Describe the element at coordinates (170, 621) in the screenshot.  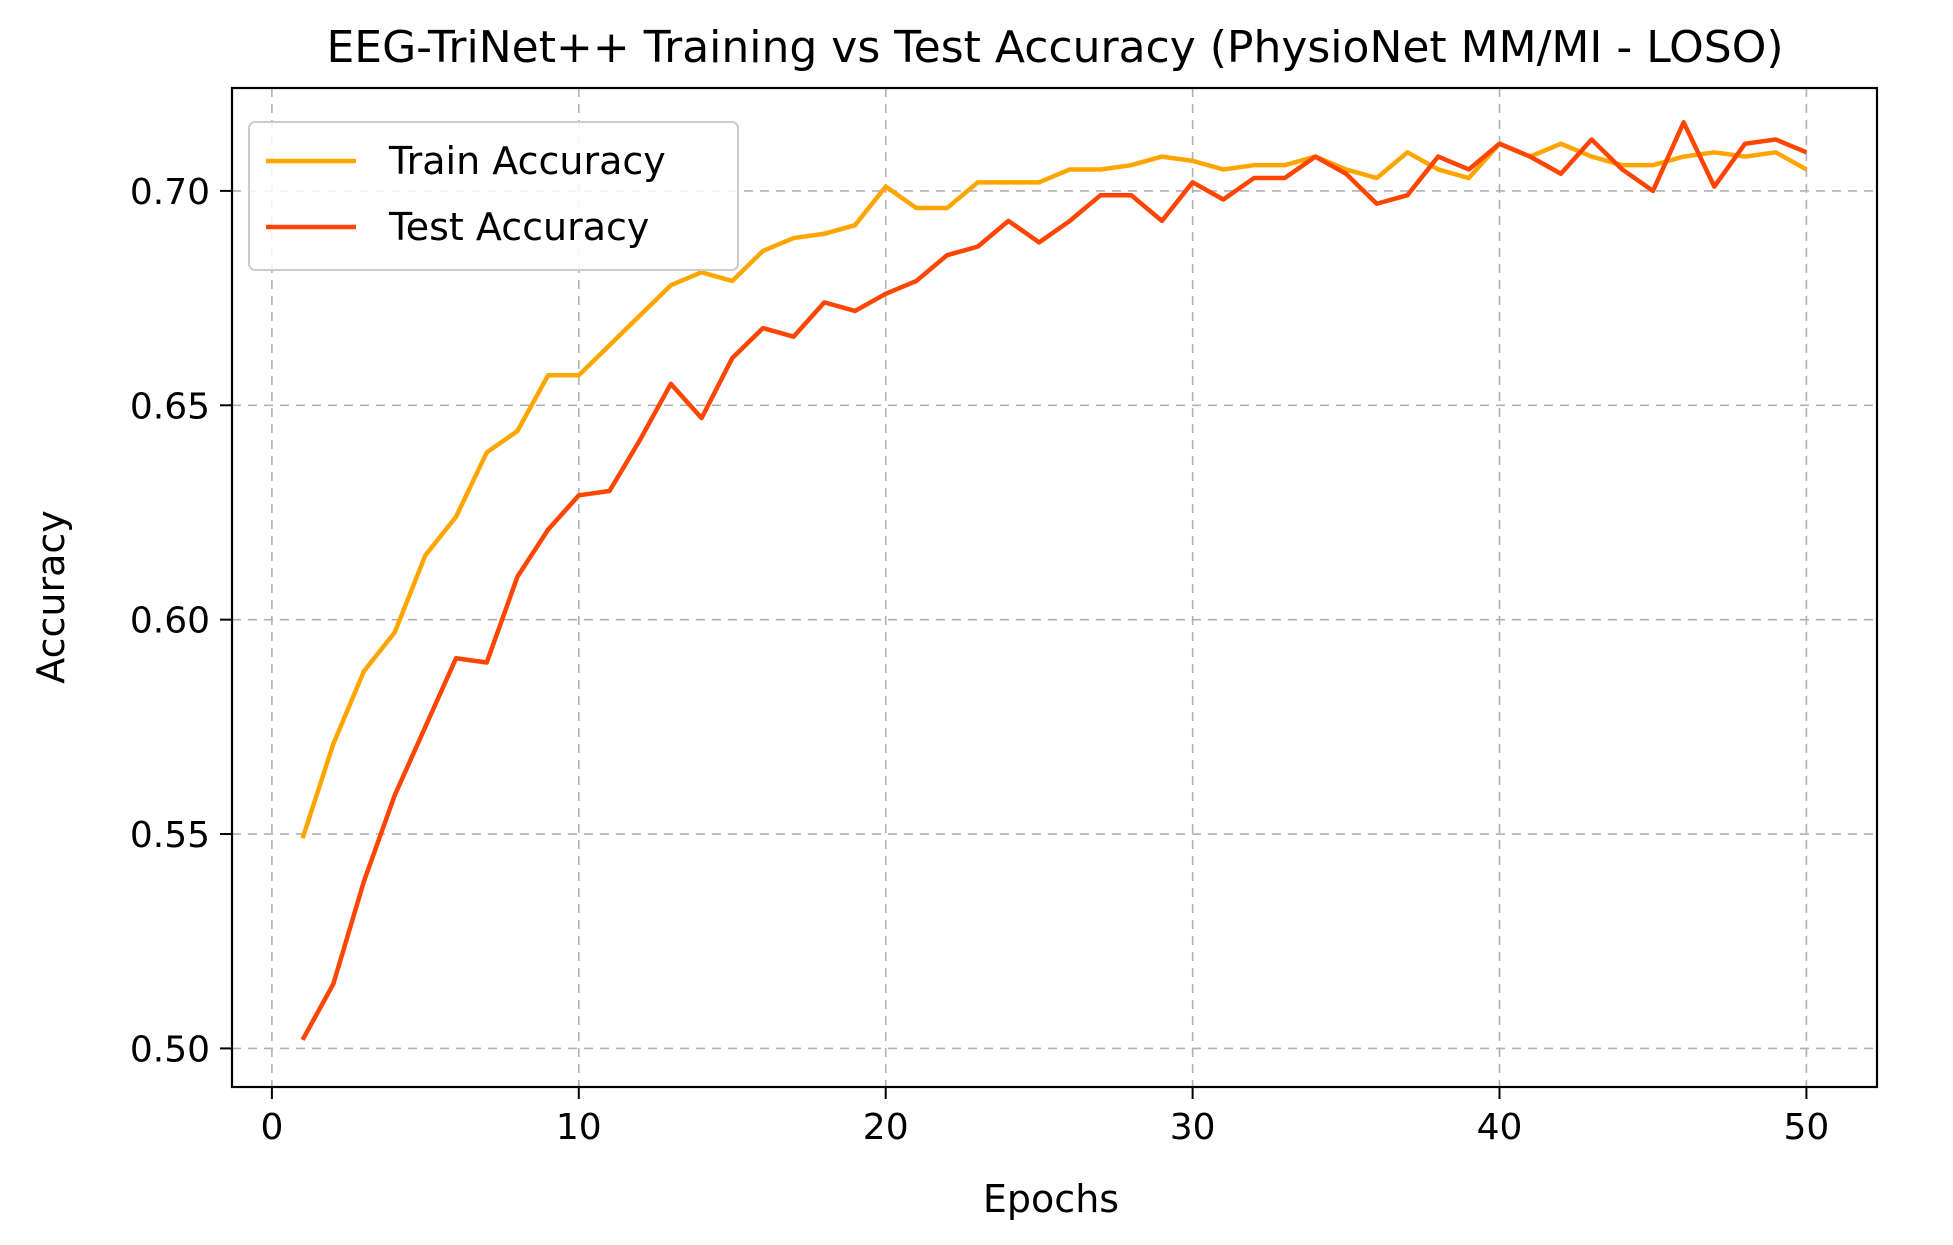
I see `y-tick-label: 0.60` at that location.